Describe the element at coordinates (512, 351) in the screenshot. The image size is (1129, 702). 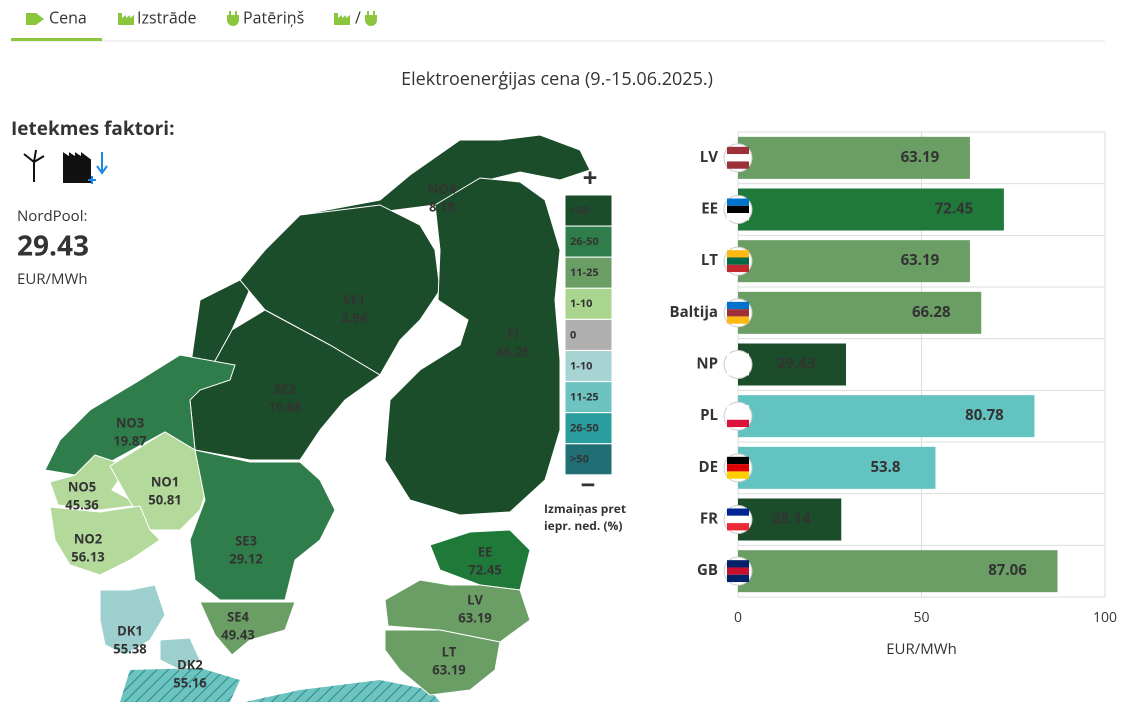
I see `region-value: 46.25` at that location.